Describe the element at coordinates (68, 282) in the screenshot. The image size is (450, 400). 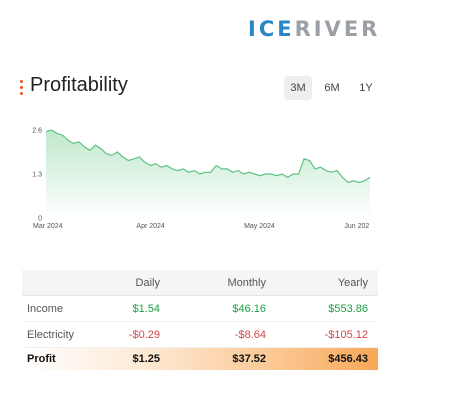
I see `header-label` at that location.